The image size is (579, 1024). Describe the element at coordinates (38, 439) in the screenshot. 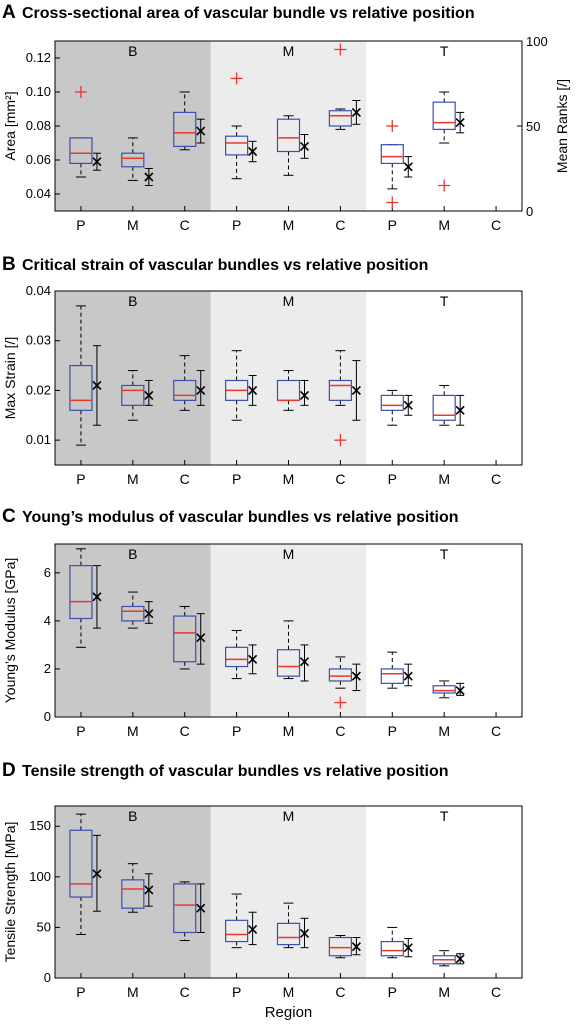

I see `y-tick-label: 0.01` at that location.